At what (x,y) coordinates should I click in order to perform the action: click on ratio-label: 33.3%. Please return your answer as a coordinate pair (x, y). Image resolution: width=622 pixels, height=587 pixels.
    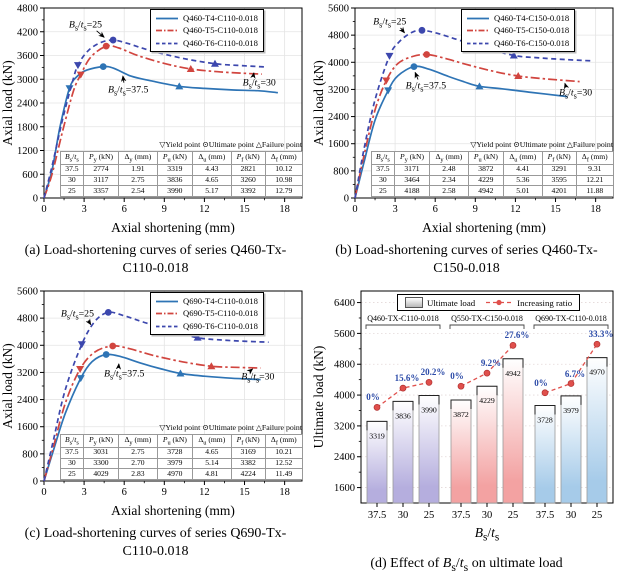
    Looking at the image, I should click on (601, 334).